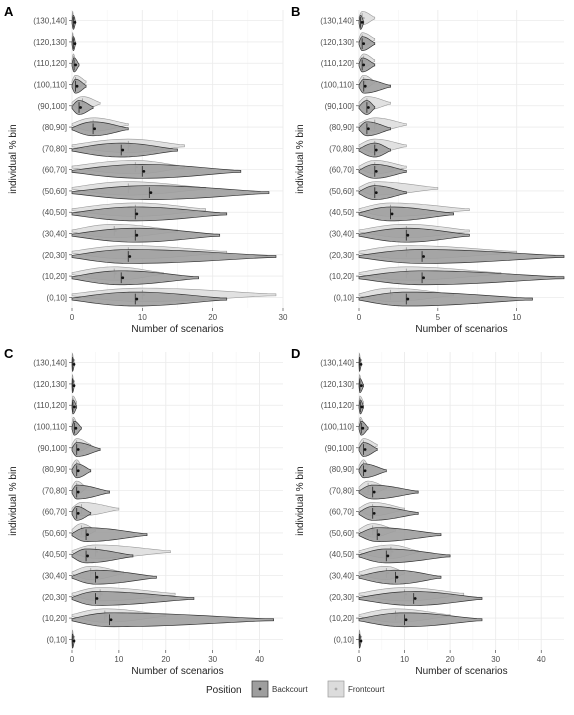 Image resolution: width=574 pixels, height=715 pixels. Describe the element at coordinates (212, 659) in the screenshot. I see `x-tick-label: 30` at that location.